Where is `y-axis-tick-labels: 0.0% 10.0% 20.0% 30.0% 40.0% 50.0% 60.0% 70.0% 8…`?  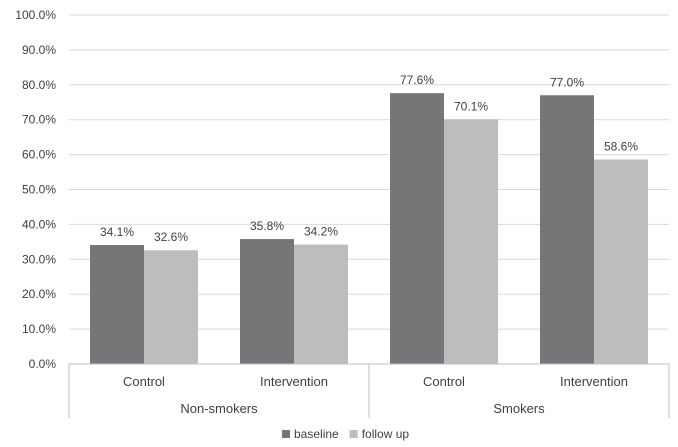 y-axis-tick-labels: 0.0% 10.0% 20.0% 30.0% 40.0% 50.0% 60.0% 70.0% 8… is located at coordinates (35, 189).